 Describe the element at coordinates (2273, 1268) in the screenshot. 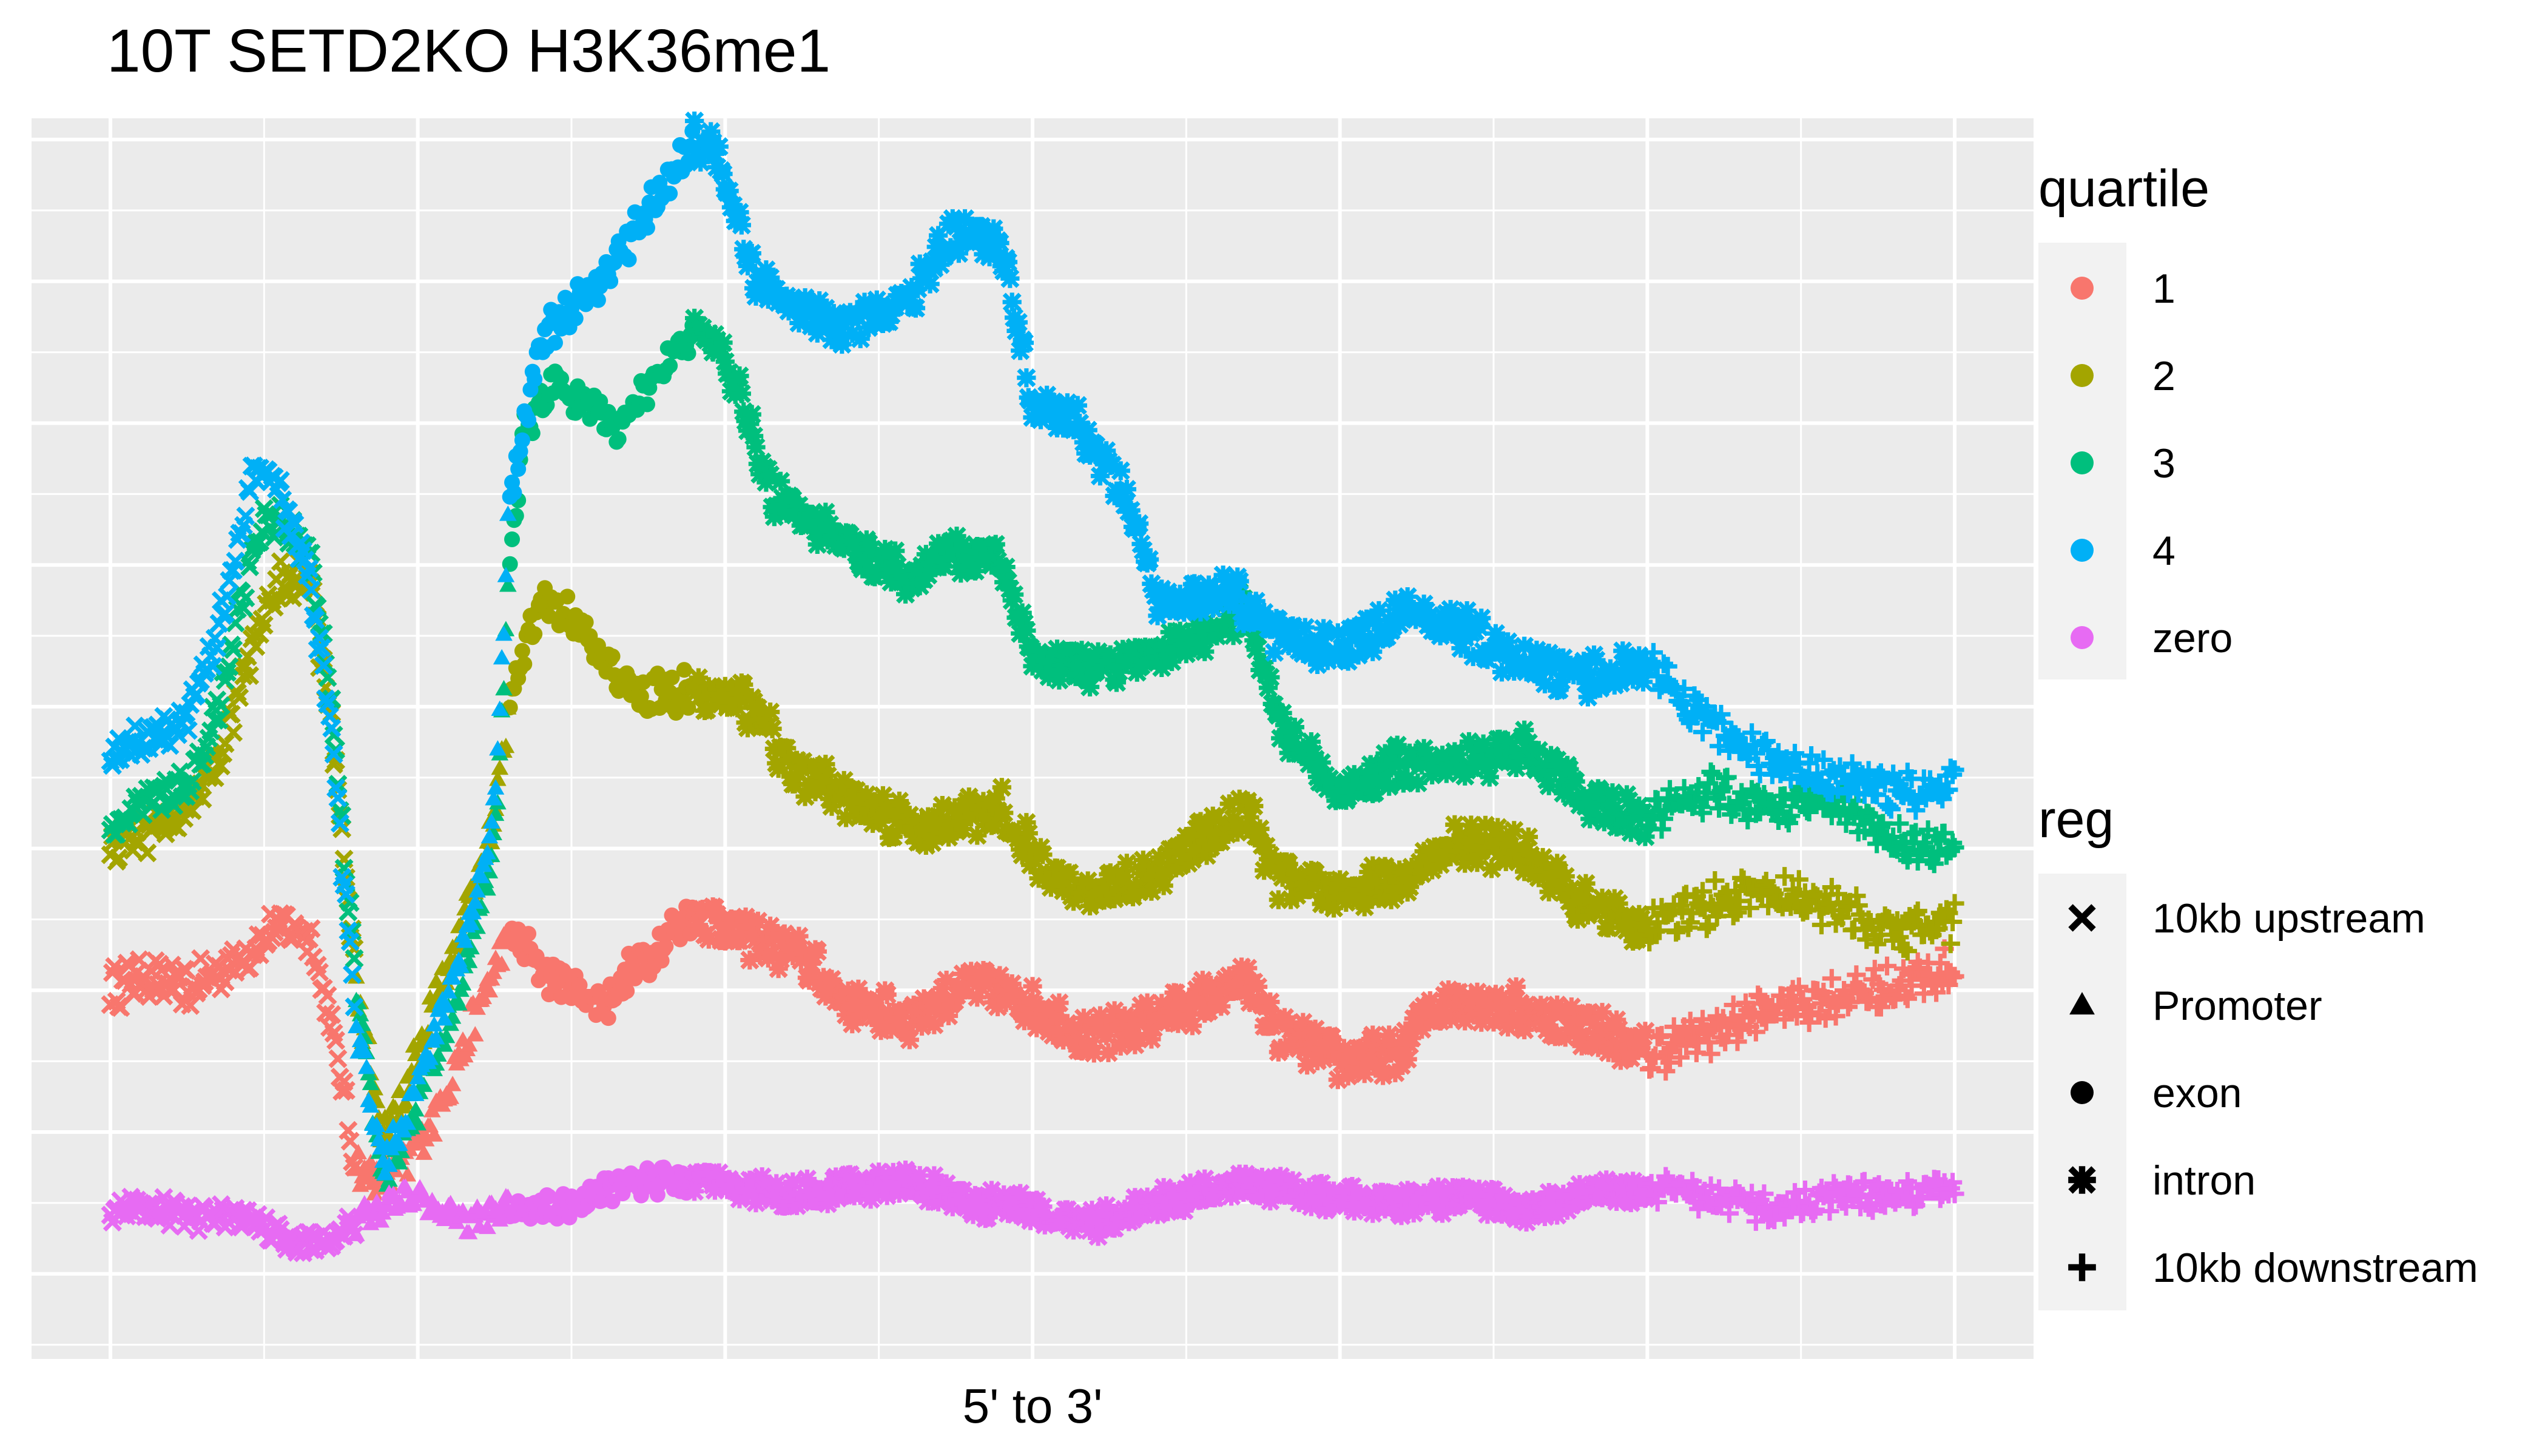

I see `legend-reg-item: 10kb downstream` at that location.